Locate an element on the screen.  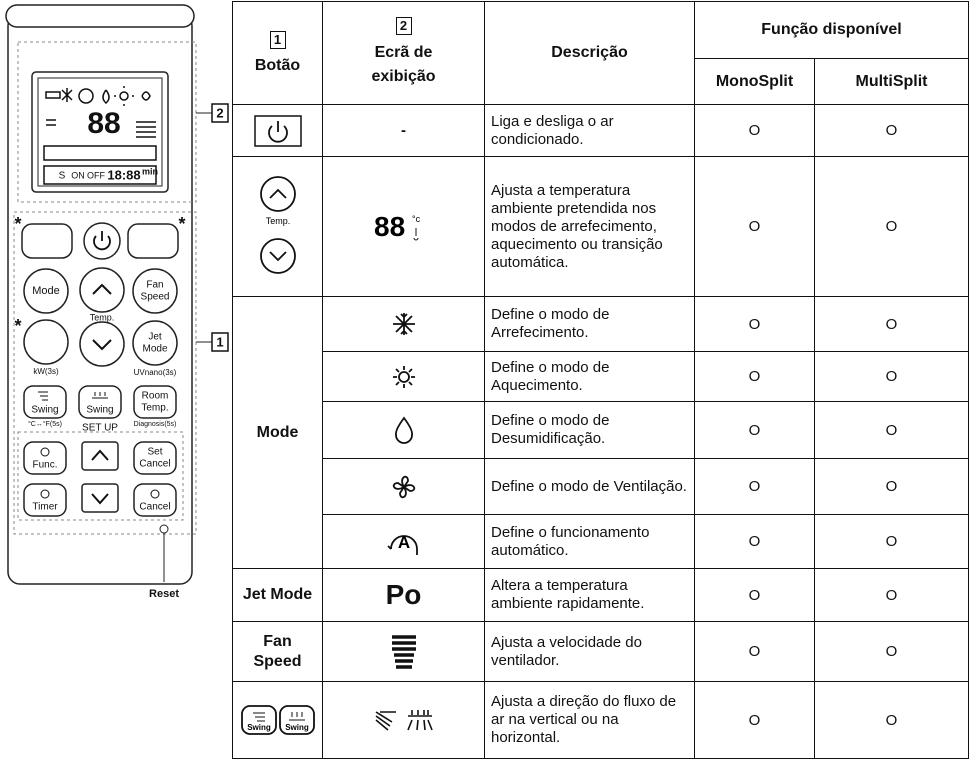
temp-buttons-icon: Temp. is located at coordinates (277, 224).